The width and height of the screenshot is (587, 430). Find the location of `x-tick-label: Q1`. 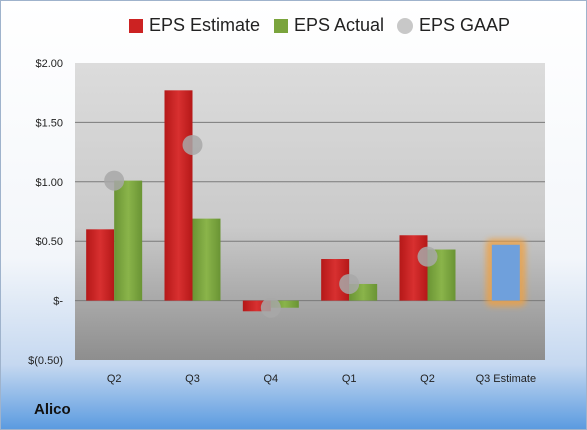

x-tick-label: Q1 is located at coordinates (349, 379).